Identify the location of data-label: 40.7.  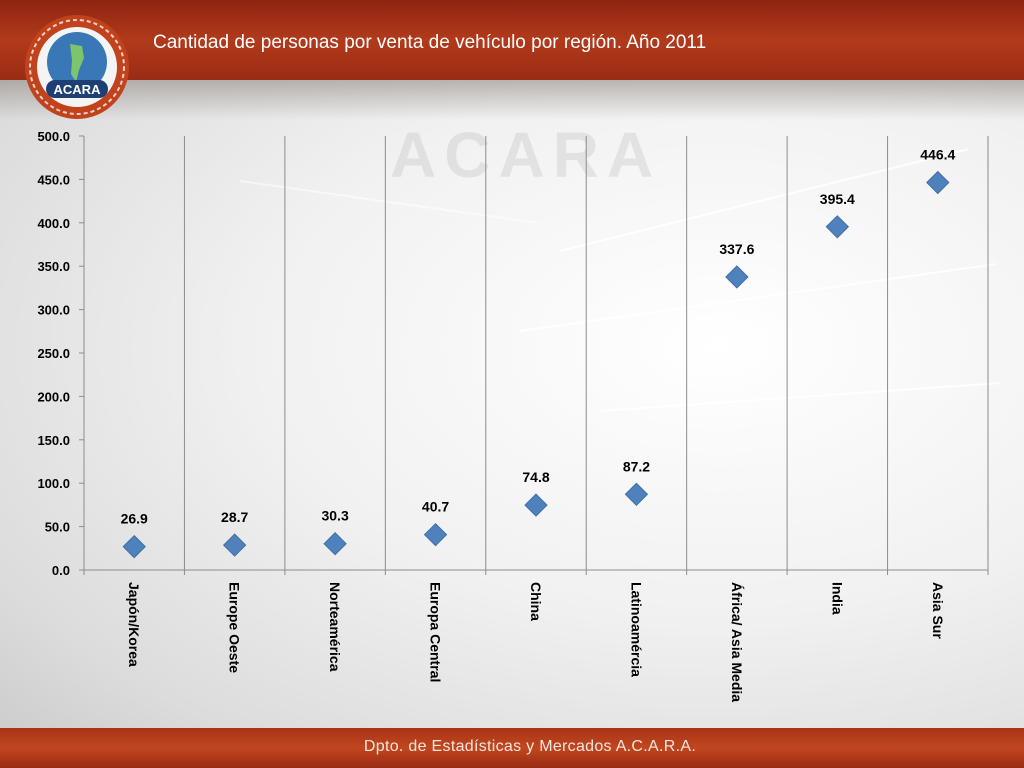
(435, 507).